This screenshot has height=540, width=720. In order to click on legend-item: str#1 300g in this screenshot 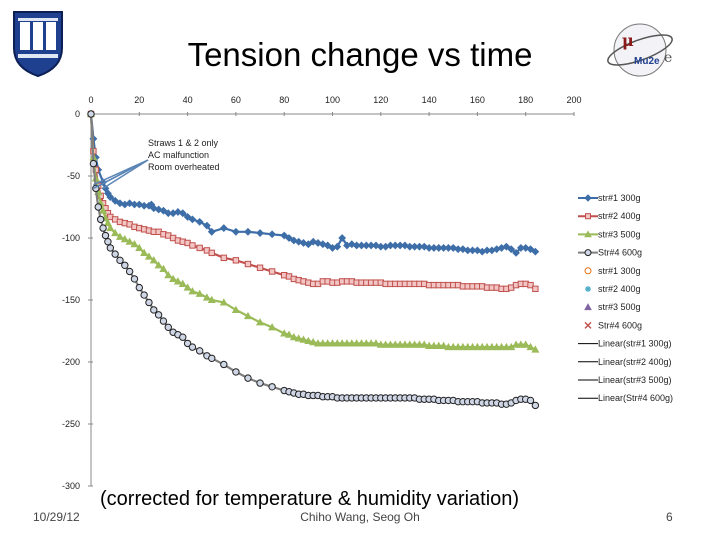, I will do `click(609, 198)`.